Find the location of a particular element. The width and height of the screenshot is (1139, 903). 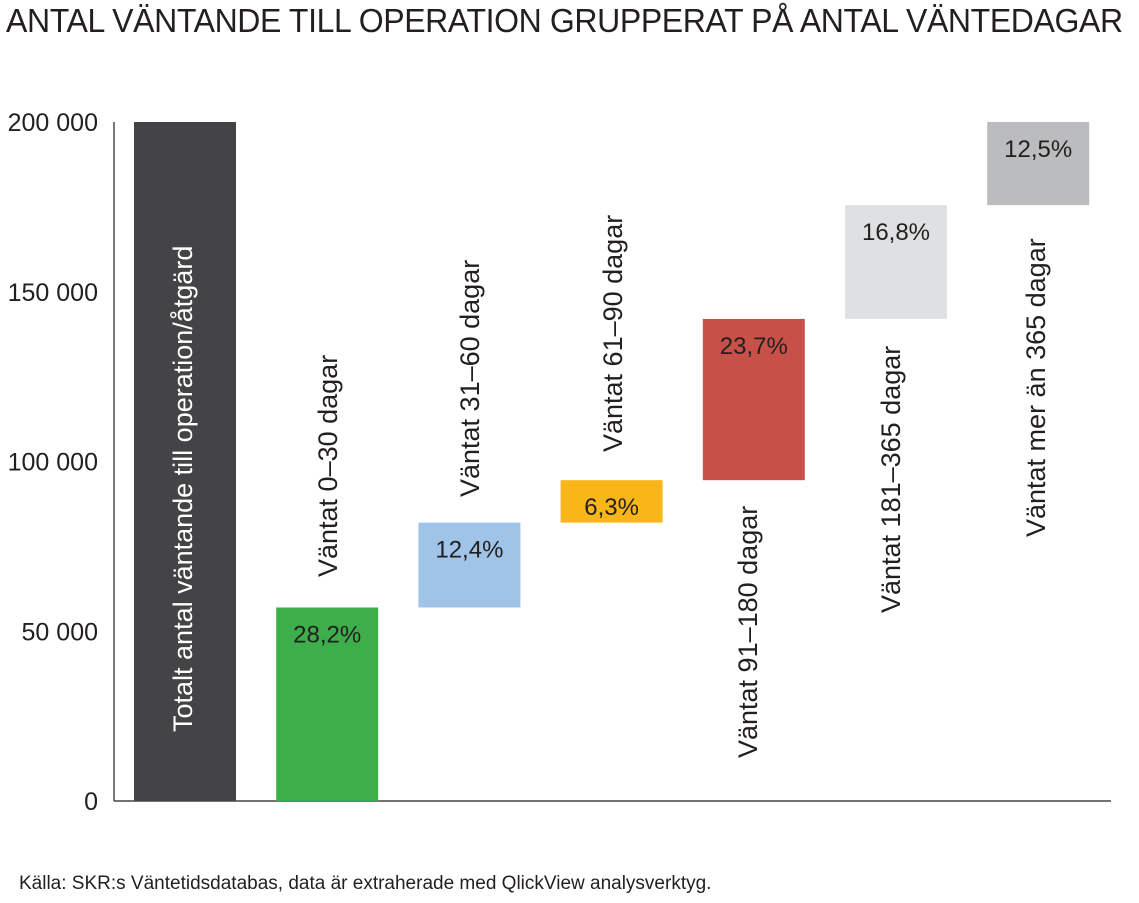

bar-value-label: 12,5% is located at coordinates (1038, 149).